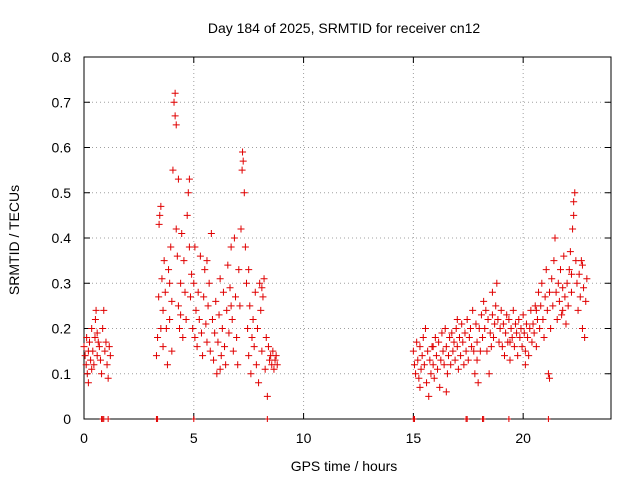 Image resolution: width=640 pixels, height=480 pixels. Describe the element at coordinates (62, 238) in the screenshot. I see `y-tick-labels: 0 0.1 0.2 0.3 0.4 0.5 0.6 0.7 0.8` at that location.